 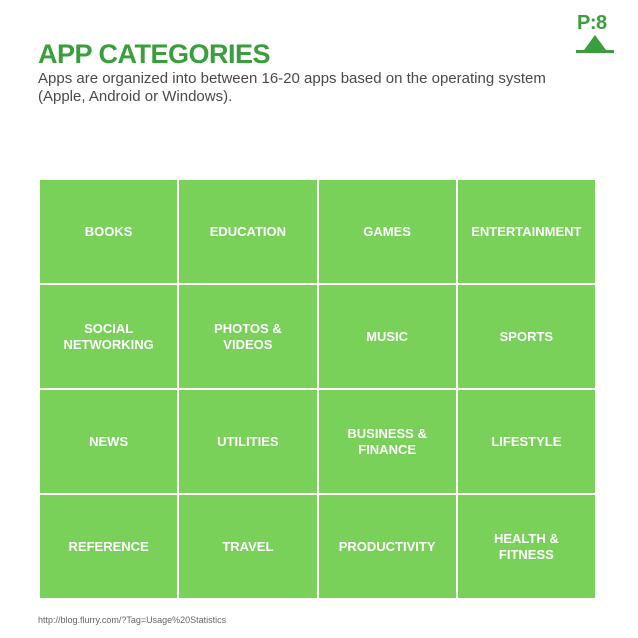 I want to click on category-label: REFERENCE, so click(x=108, y=546).